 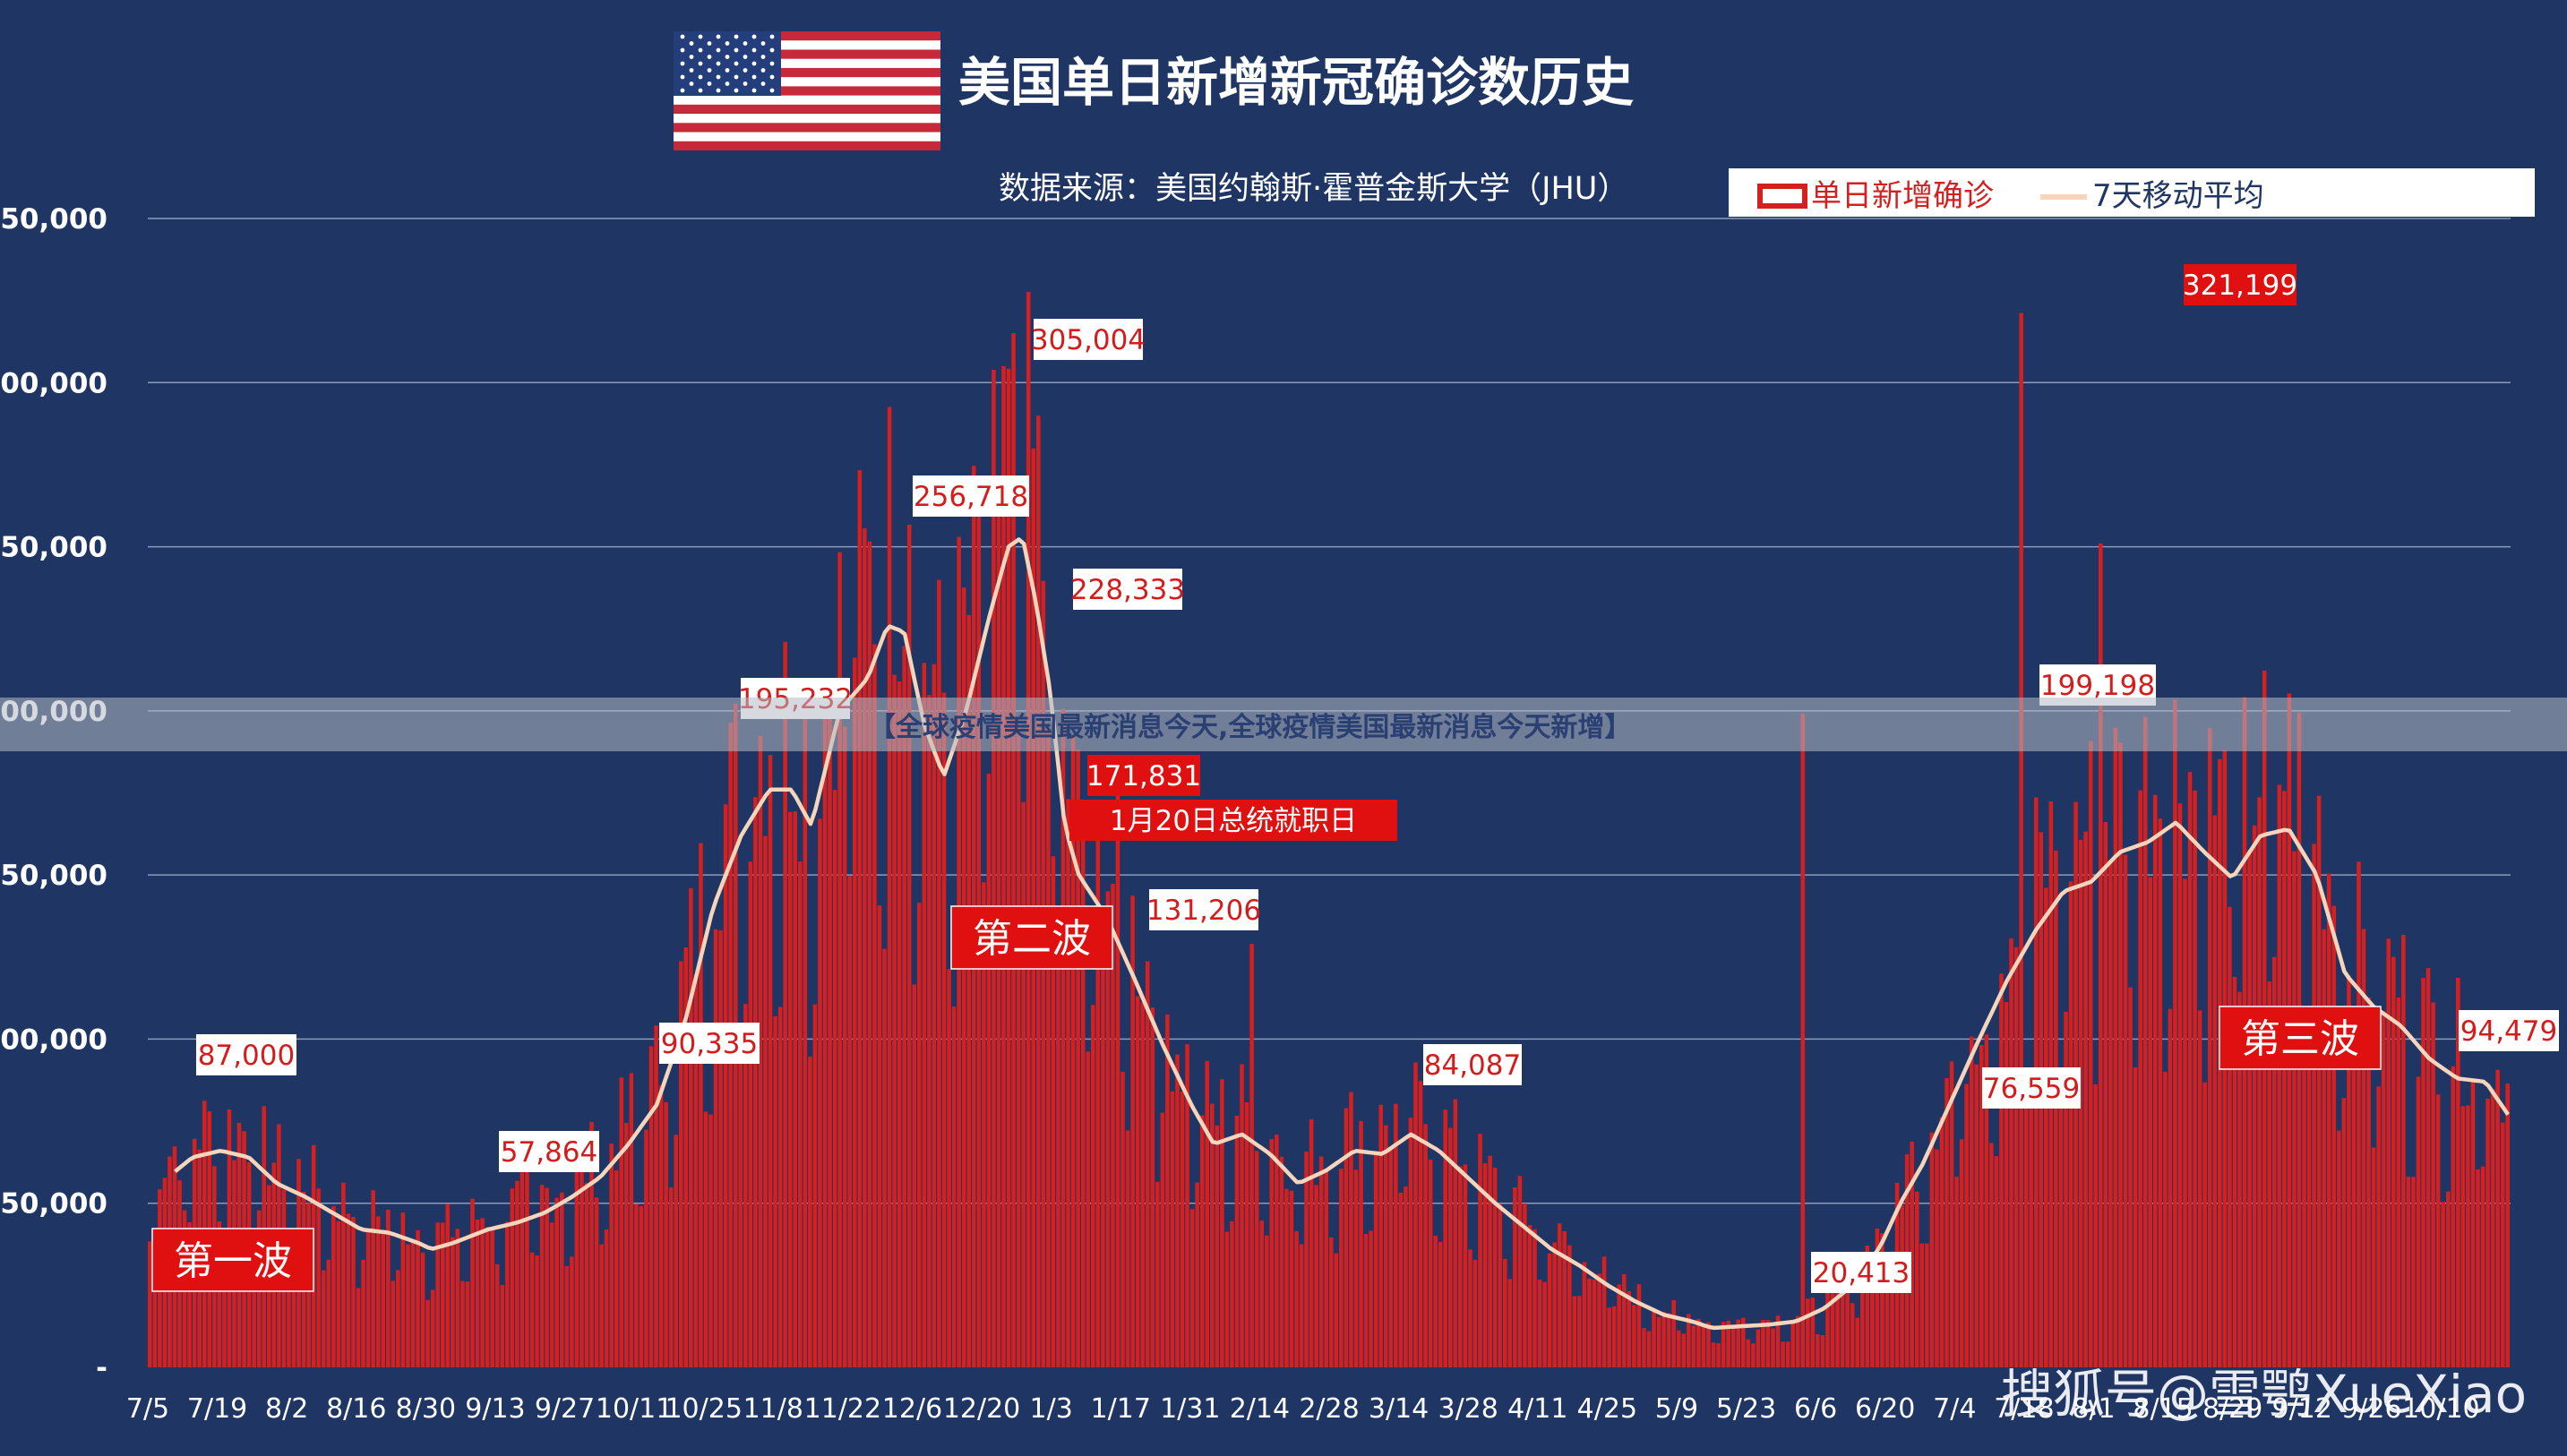 What do you see at coordinates (426, 1409) in the screenshot?
I see `x-tick-label: 8/30` at bounding box center [426, 1409].